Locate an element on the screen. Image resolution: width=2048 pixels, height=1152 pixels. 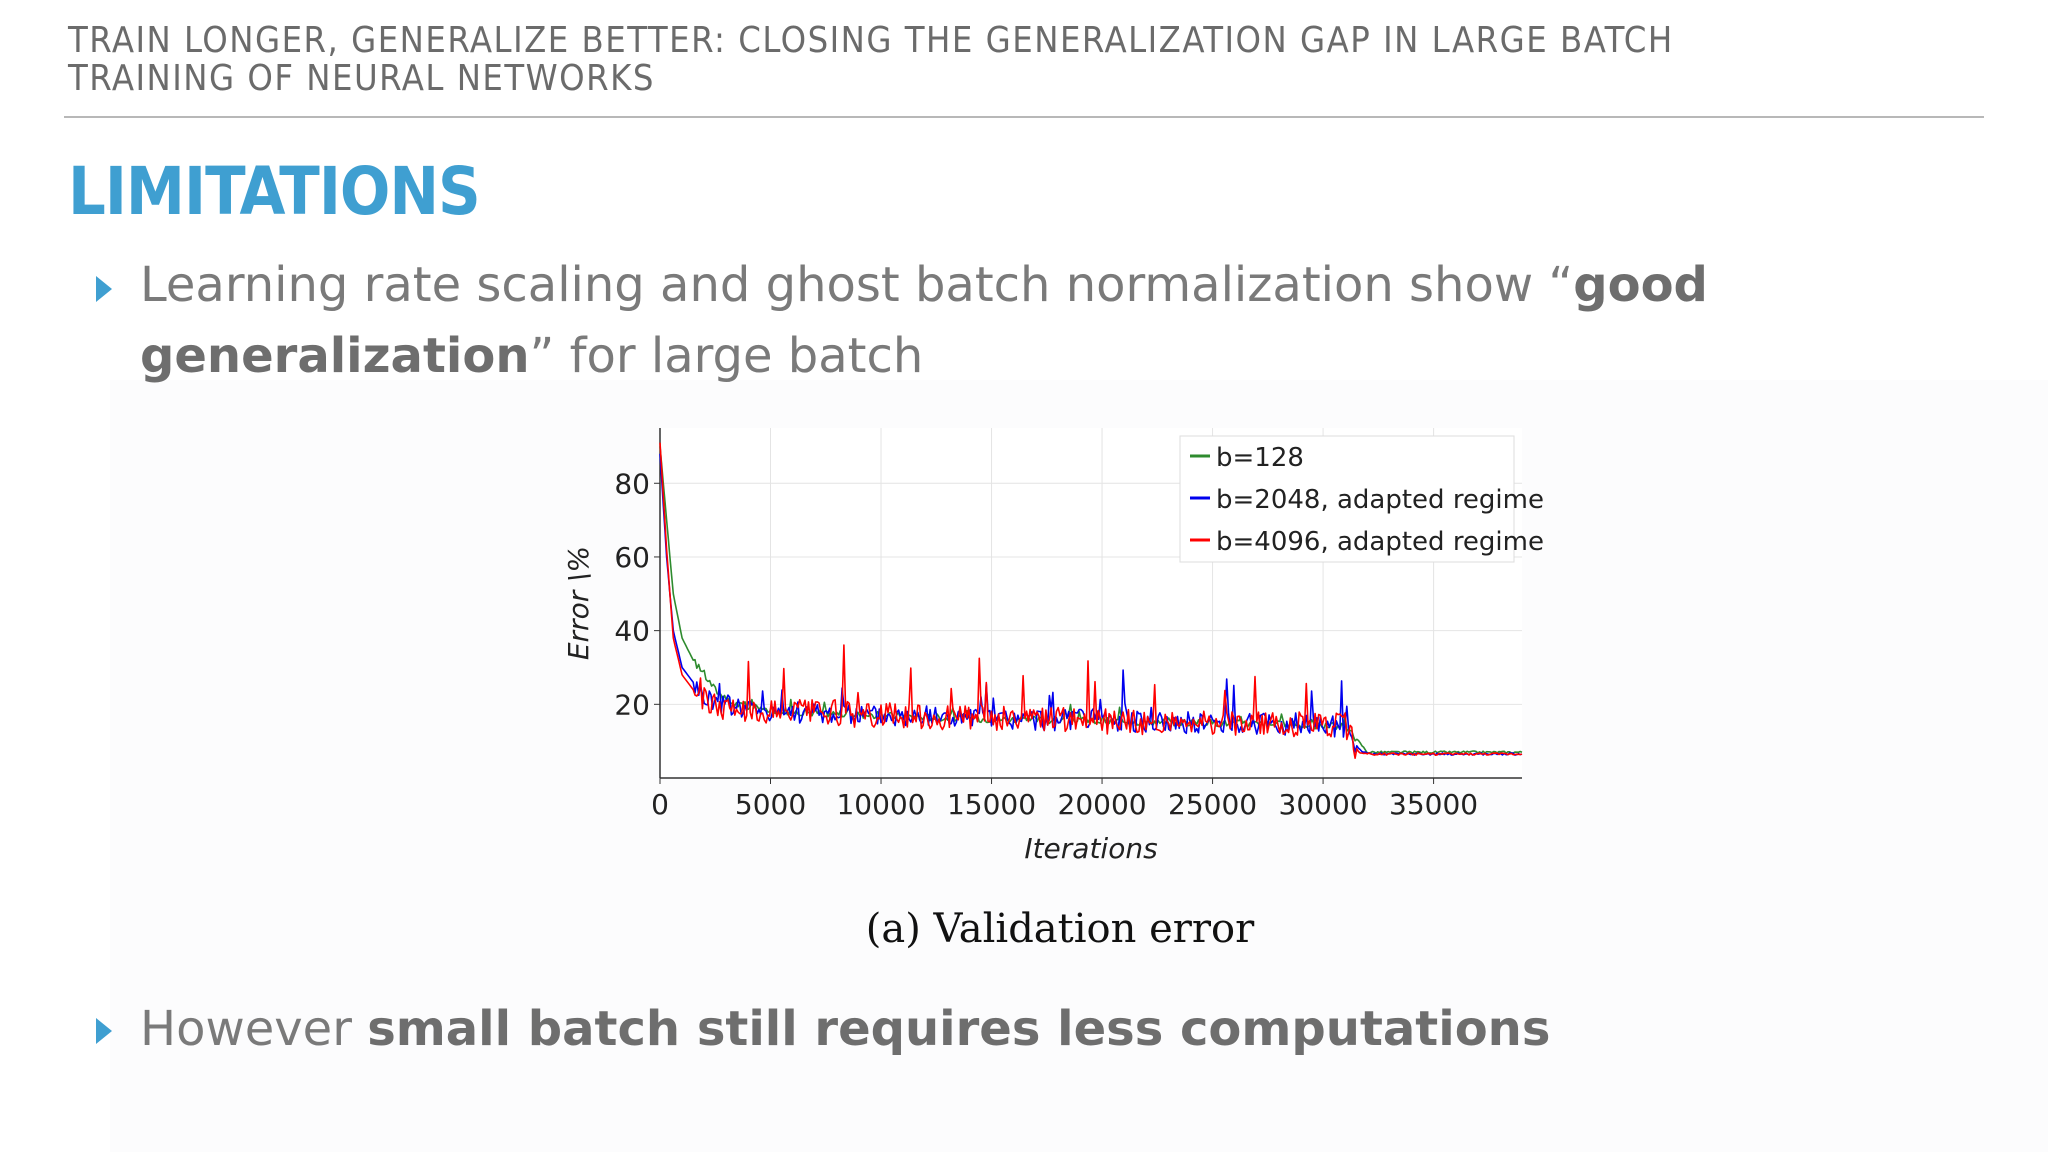
y-tick-label: 60 is located at coordinates (632, 557).